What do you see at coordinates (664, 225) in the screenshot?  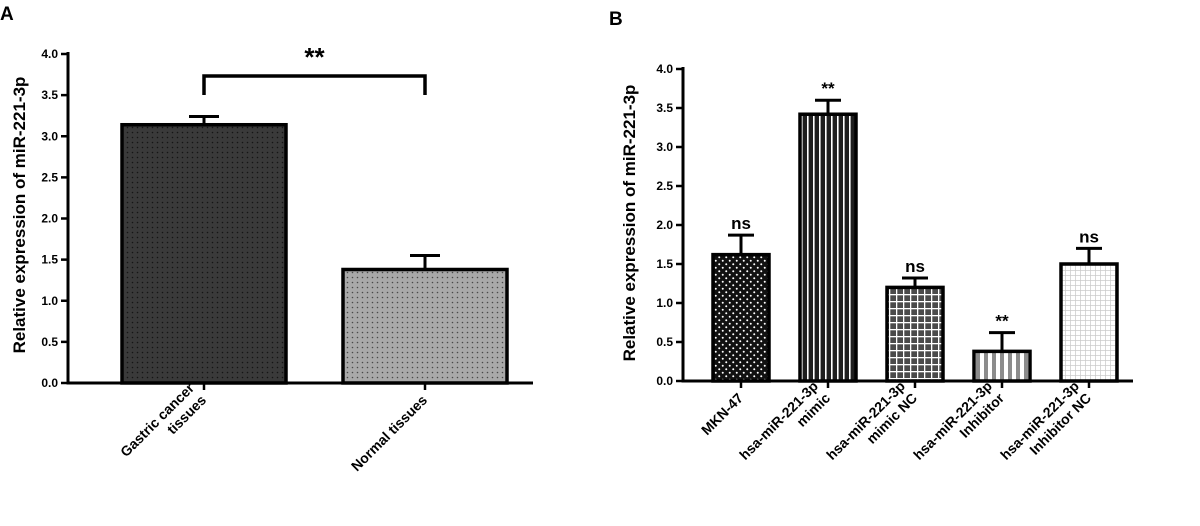 I see `panel-b-y-tick-label: 2.0` at bounding box center [664, 225].